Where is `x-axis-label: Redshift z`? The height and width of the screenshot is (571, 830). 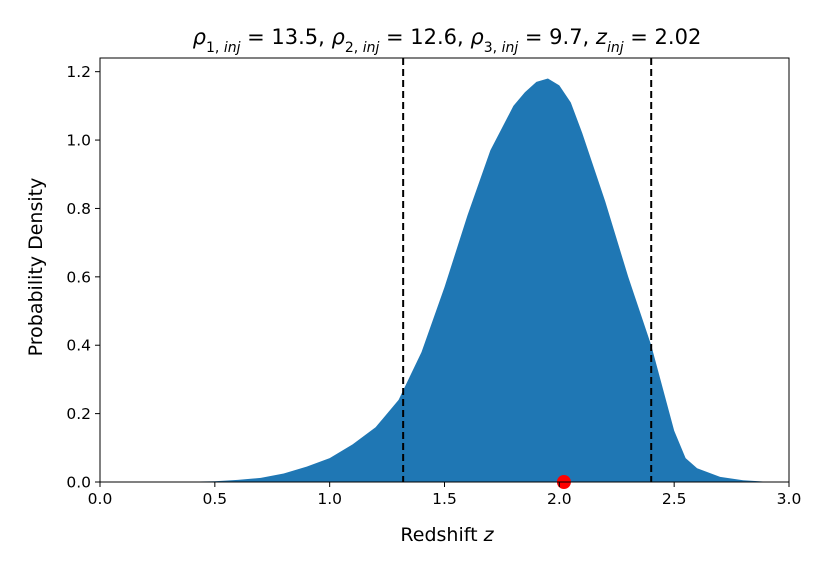
x-axis-label: Redshift z is located at coordinates (447, 535).